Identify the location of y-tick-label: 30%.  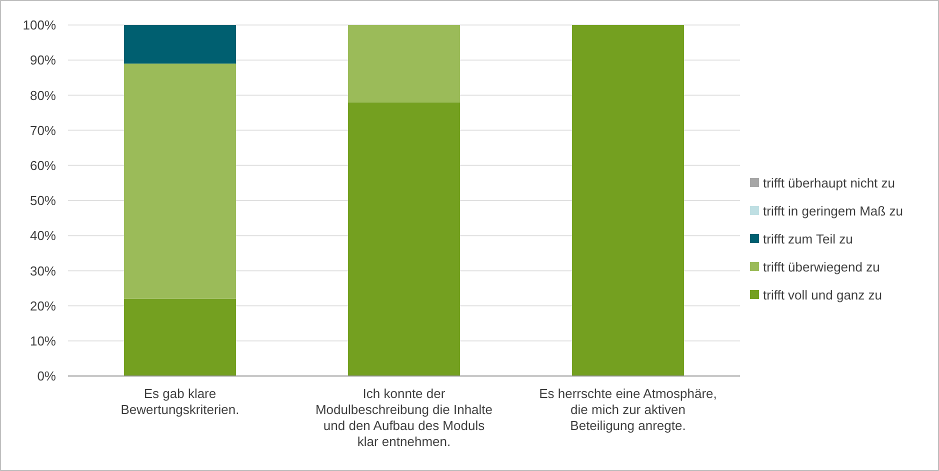
(43, 270).